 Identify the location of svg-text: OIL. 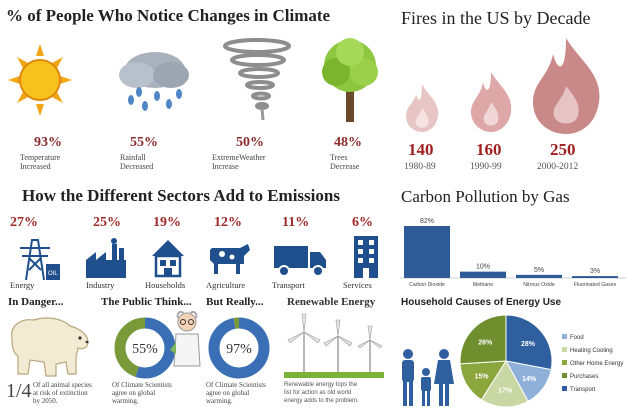
(53, 274).